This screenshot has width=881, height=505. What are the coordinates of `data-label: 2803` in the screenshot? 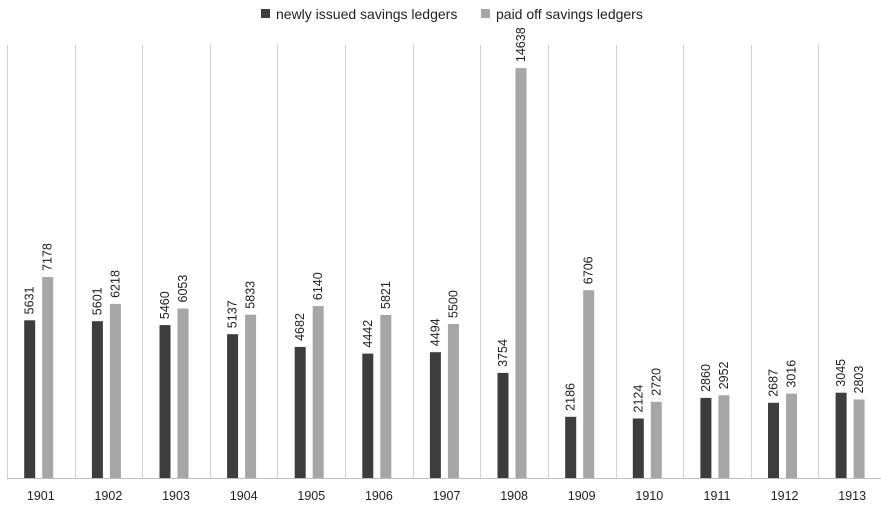 It's located at (859, 380).